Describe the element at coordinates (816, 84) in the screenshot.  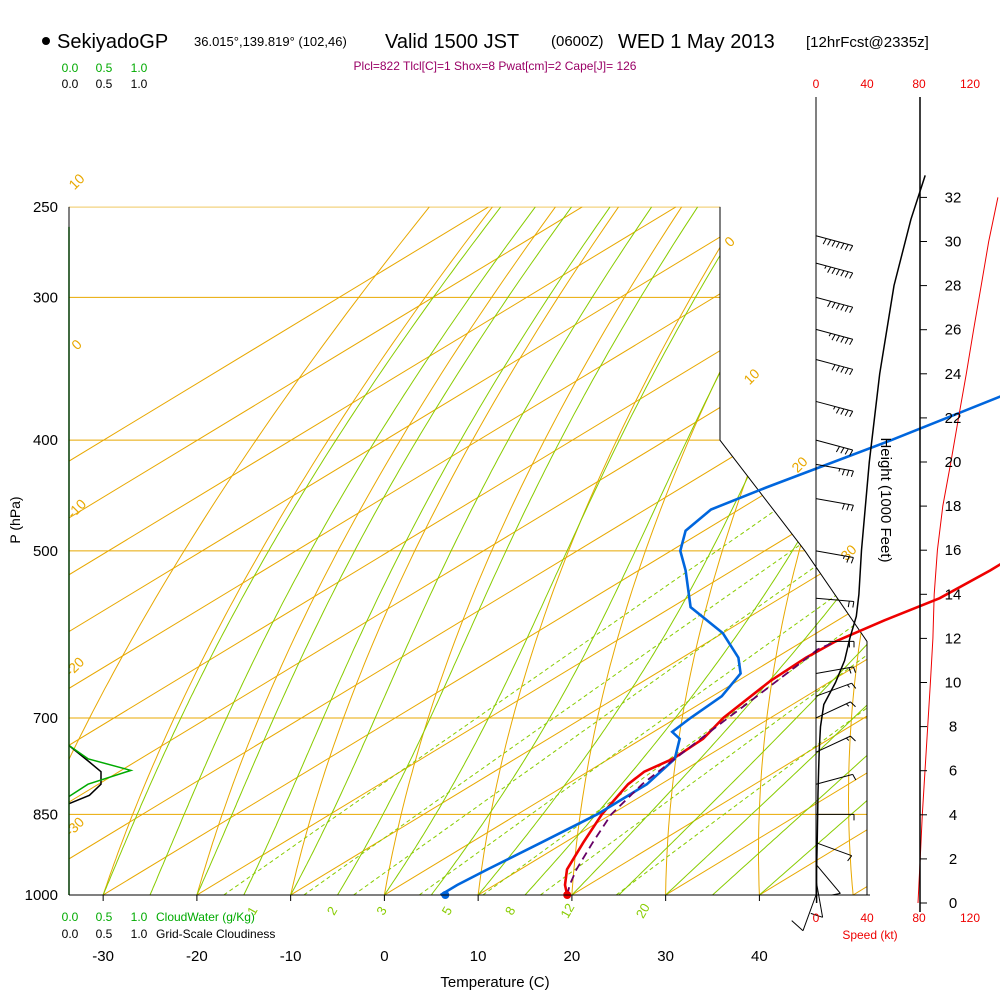
I see `speed-tick-label-top: 0` at that location.